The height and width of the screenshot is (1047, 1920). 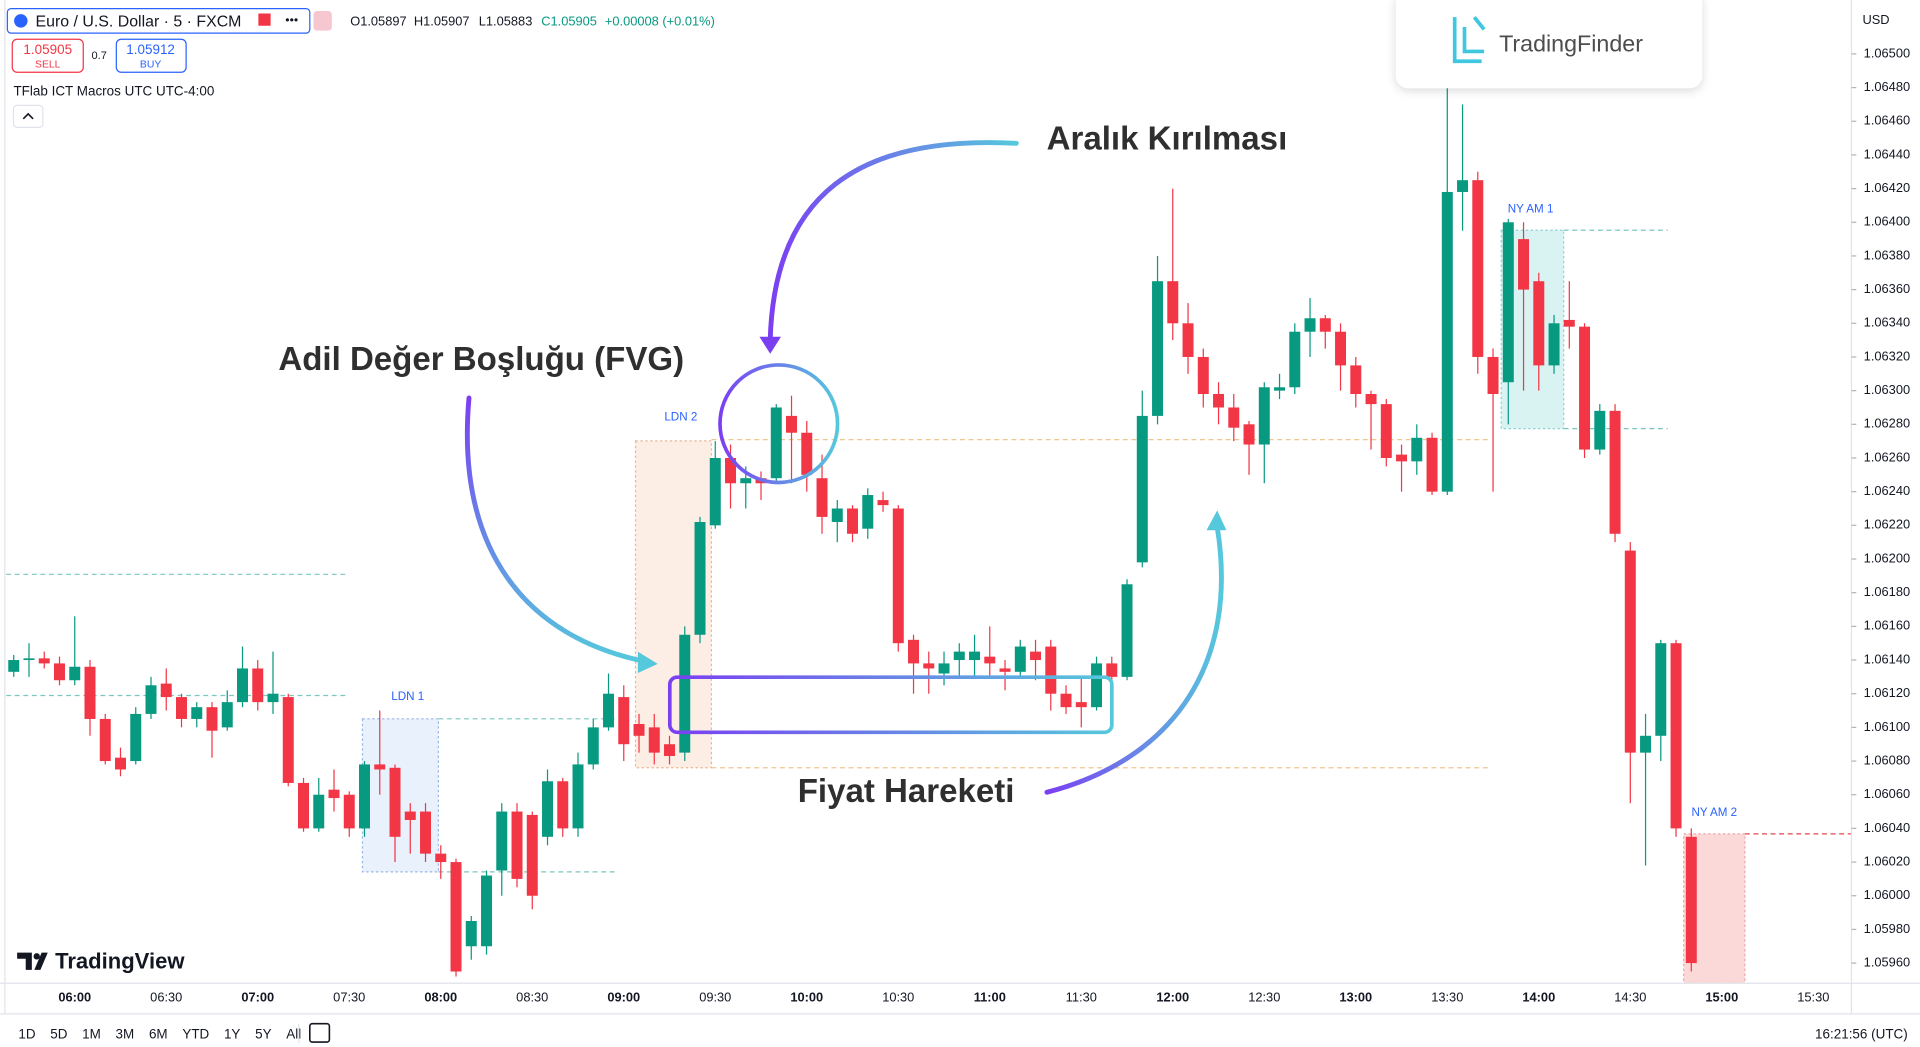 What do you see at coordinates (1887, 423) in the screenshot?
I see `y-tick-label: 1.06280` at bounding box center [1887, 423].